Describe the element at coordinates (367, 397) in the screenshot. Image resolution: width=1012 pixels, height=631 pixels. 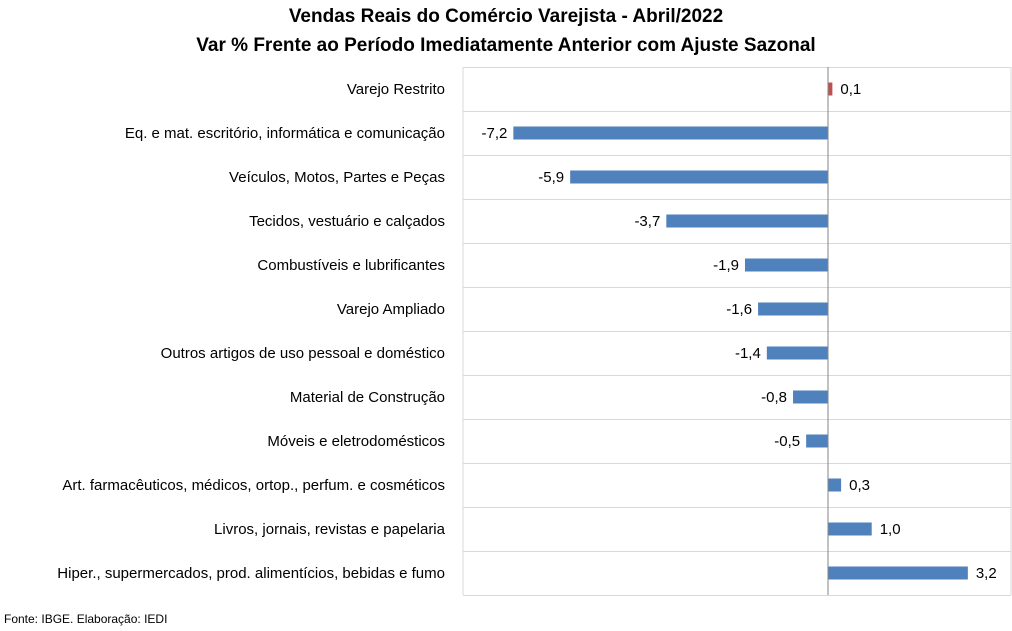
I see `category-label: Material de Construção` at that location.